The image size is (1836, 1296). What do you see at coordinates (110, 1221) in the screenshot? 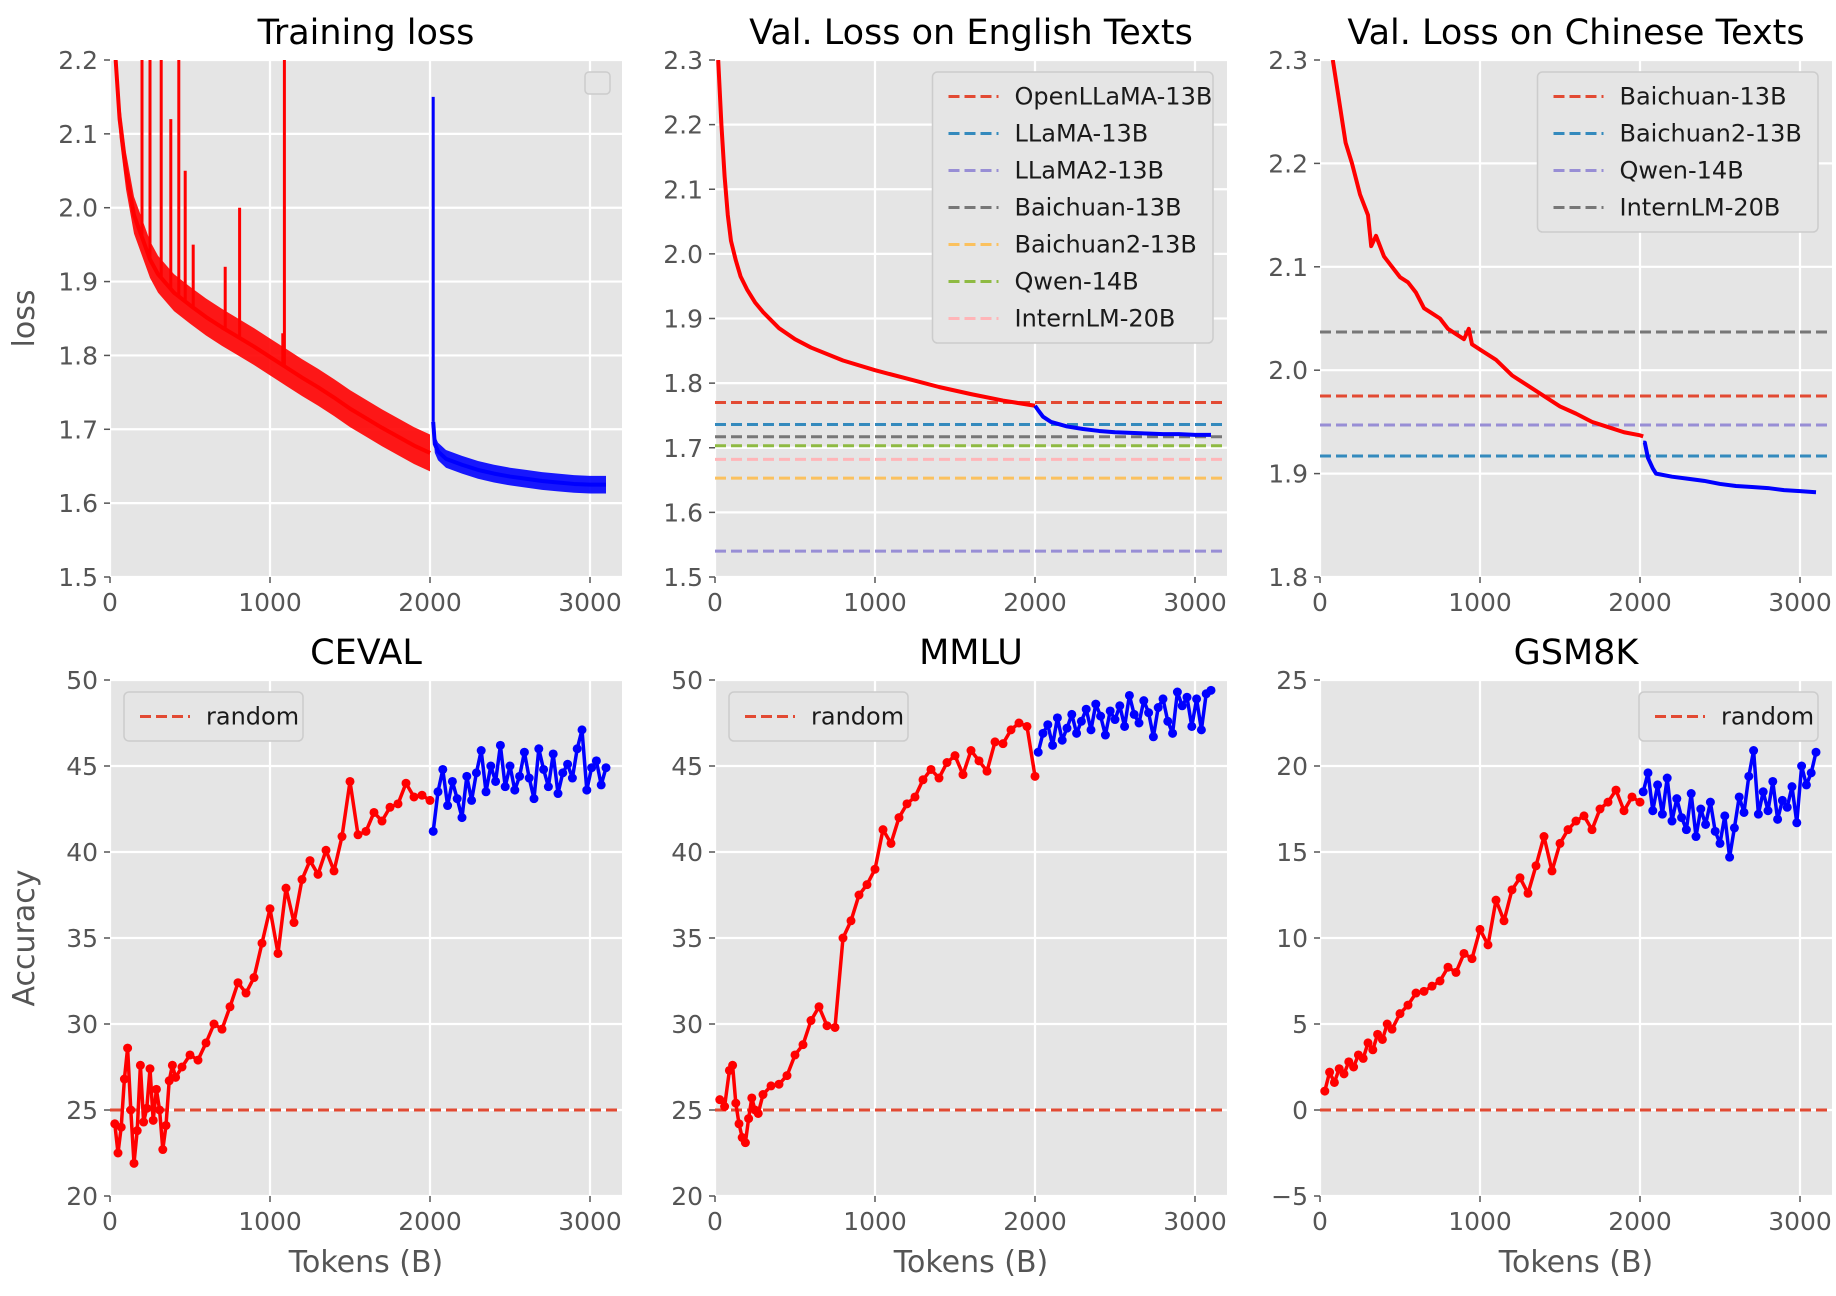
I see `x-tick-label: 0` at bounding box center [110, 1221].